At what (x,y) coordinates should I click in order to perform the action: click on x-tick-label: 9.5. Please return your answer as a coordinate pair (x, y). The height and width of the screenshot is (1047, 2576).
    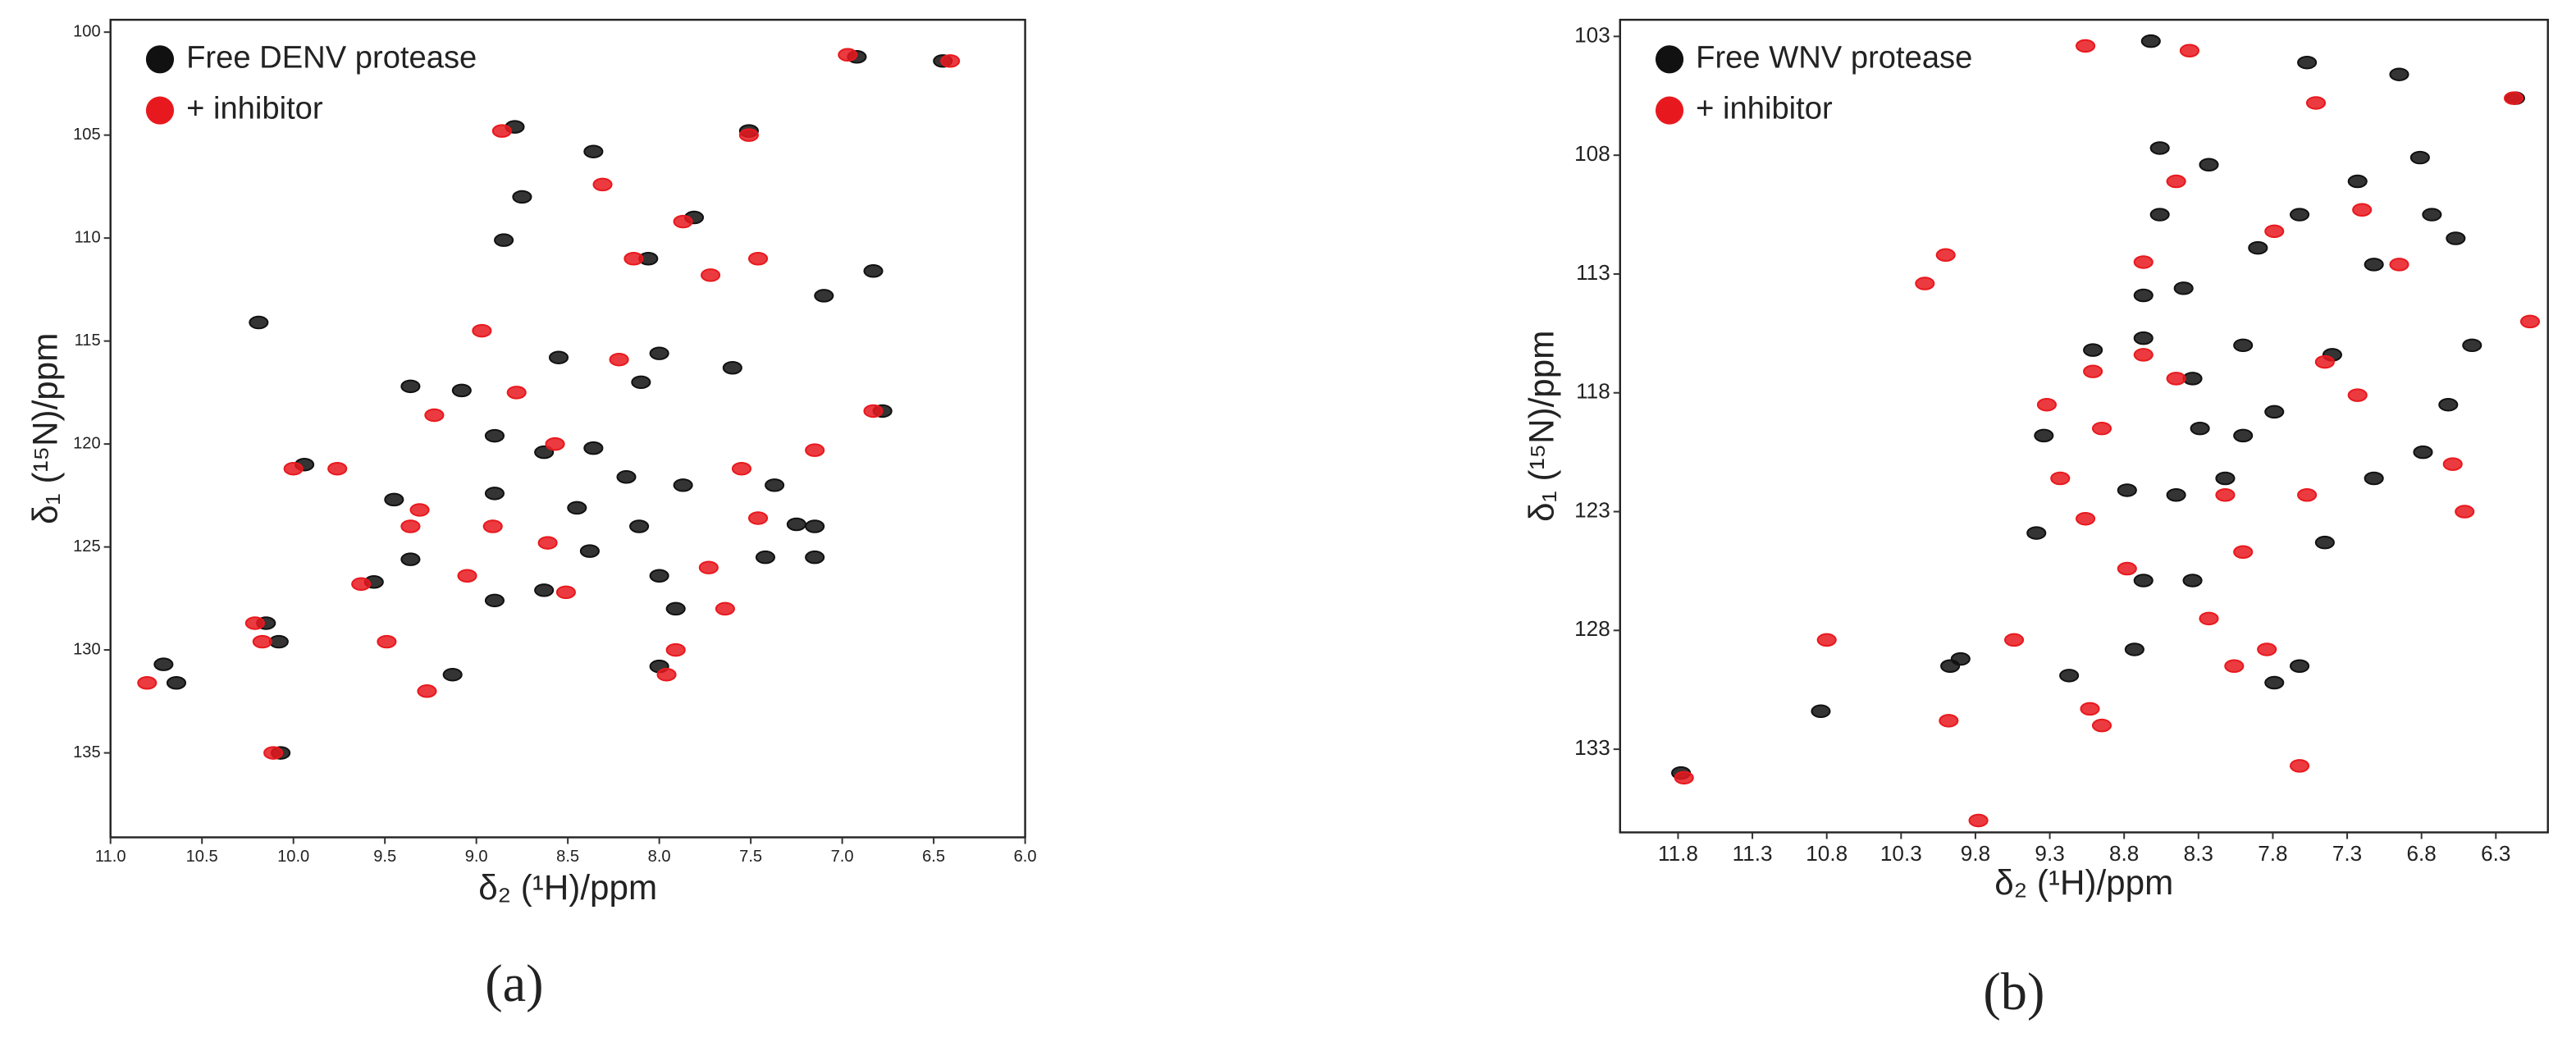
    Looking at the image, I should click on (384, 857).